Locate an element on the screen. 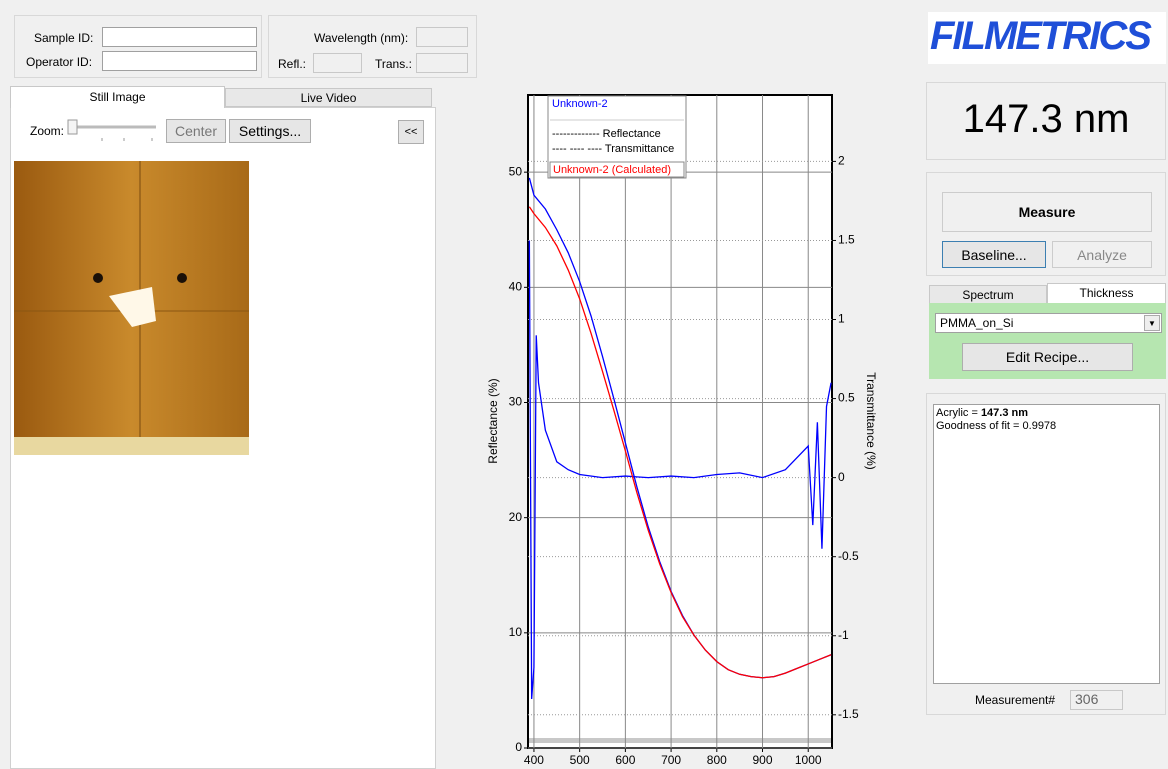 Image resolution: width=1168 pixels, height=769 pixels. analyze-button: Analyze is located at coordinates (1102, 254).